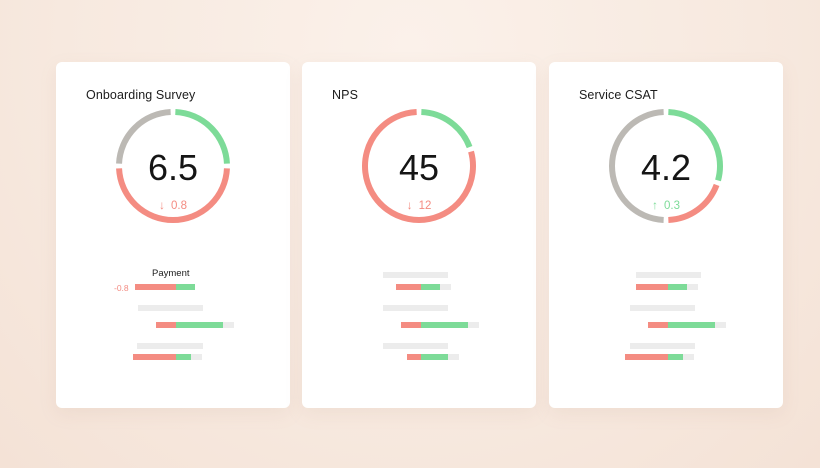  I want to click on row-label: Payment, so click(171, 273).